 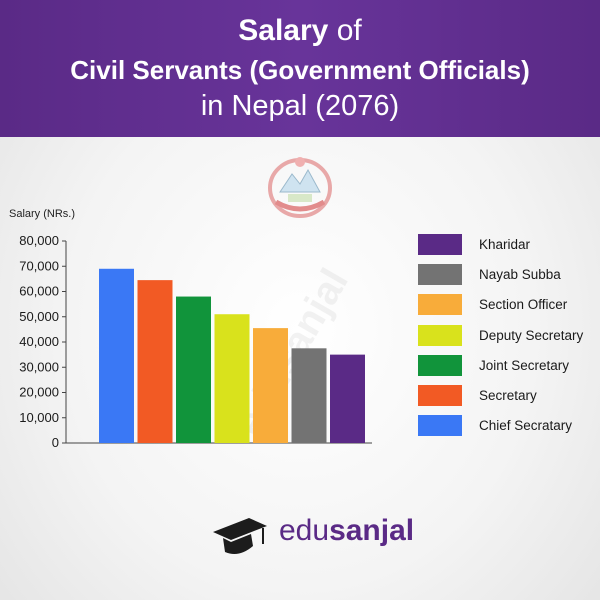 I want to click on legend-item: Nayab Subba, so click(x=507, y=275).